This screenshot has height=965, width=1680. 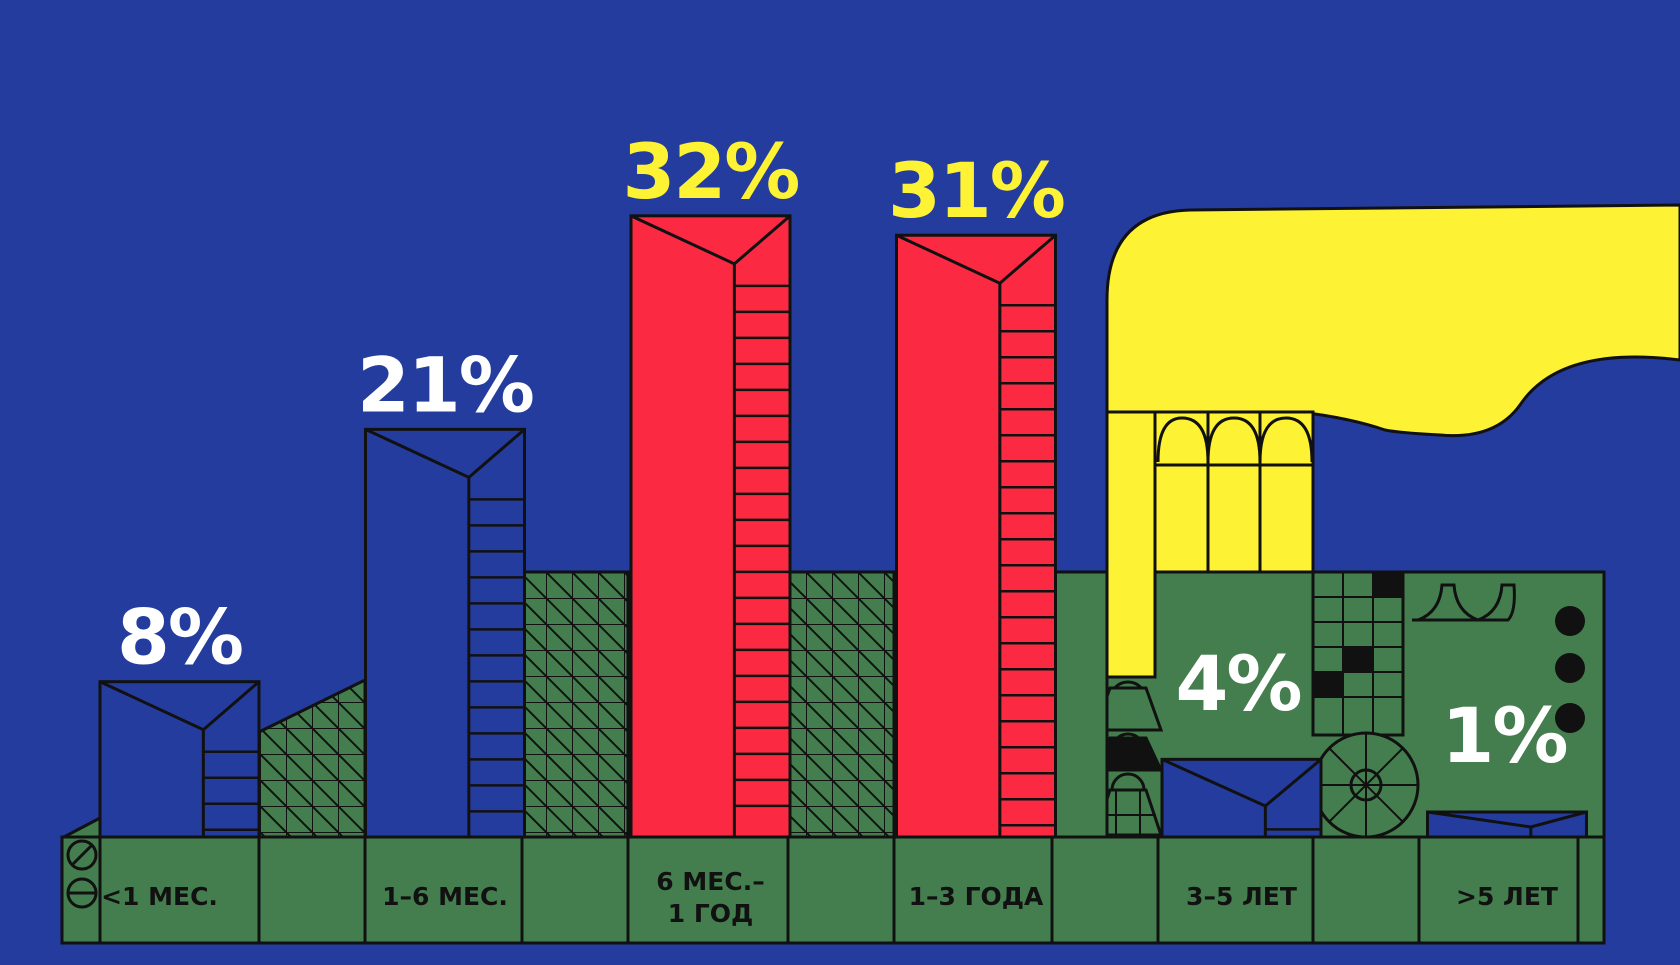 What do you see at coordinates (445, 384) in the screenshot?
I see `value-label: 21%` at bounding box center [445, 384].